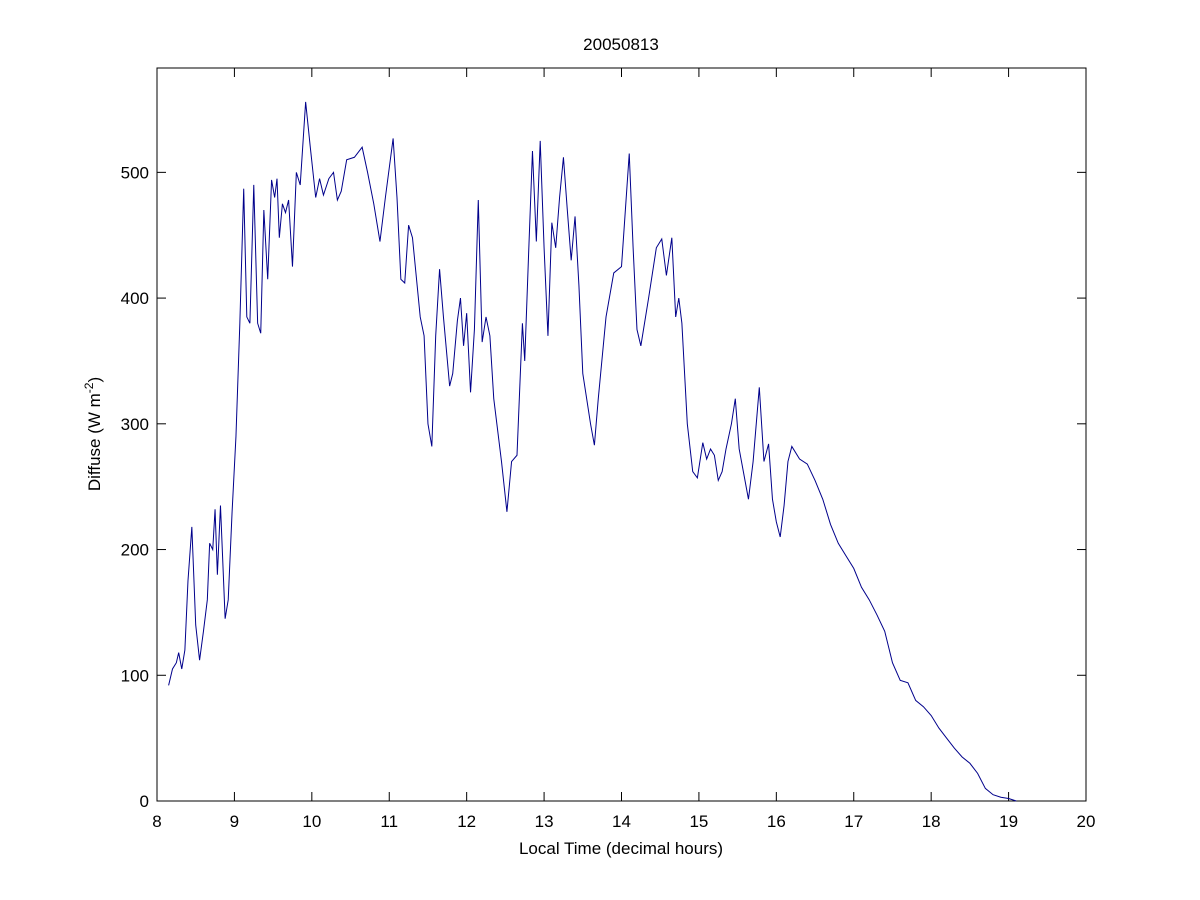 This screenshot has width=1200, height=900. Describe the element at coordinates (389, 821) in the screenshot. I see `x-tick-label: 11` at that location.